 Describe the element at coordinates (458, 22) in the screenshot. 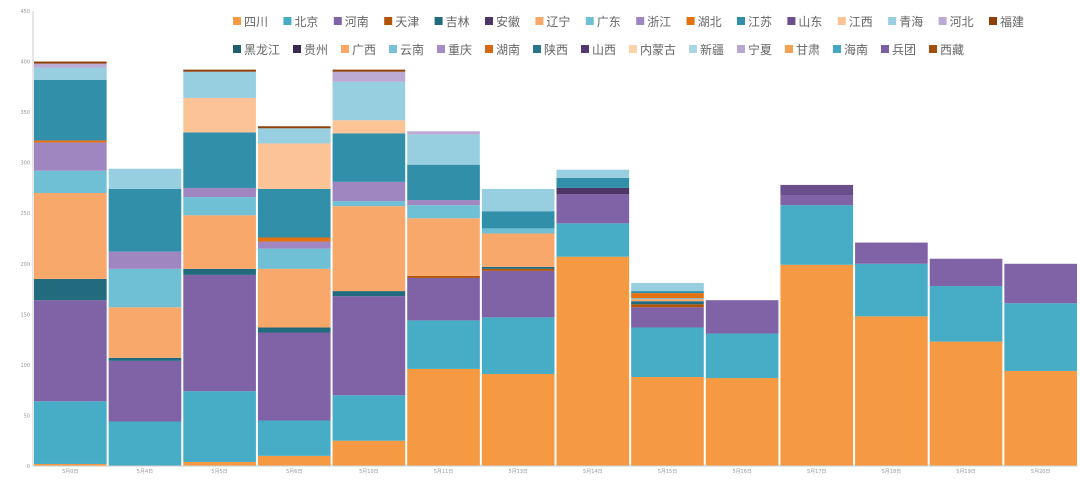

I see `legend-label: 吉林` at that location.